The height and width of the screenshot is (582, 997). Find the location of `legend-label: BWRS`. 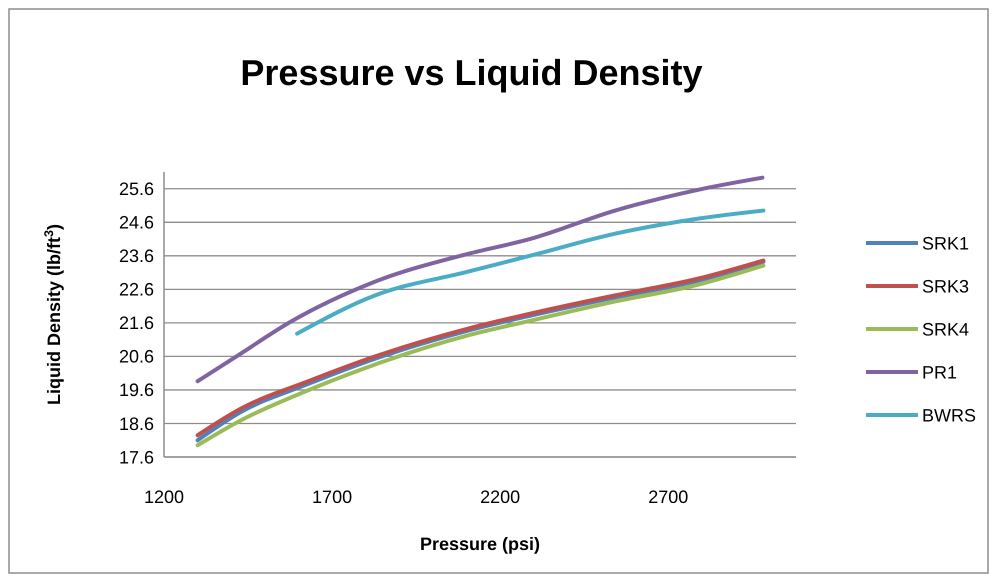

legend-label: BWRS is located at coordinates (949, 415).